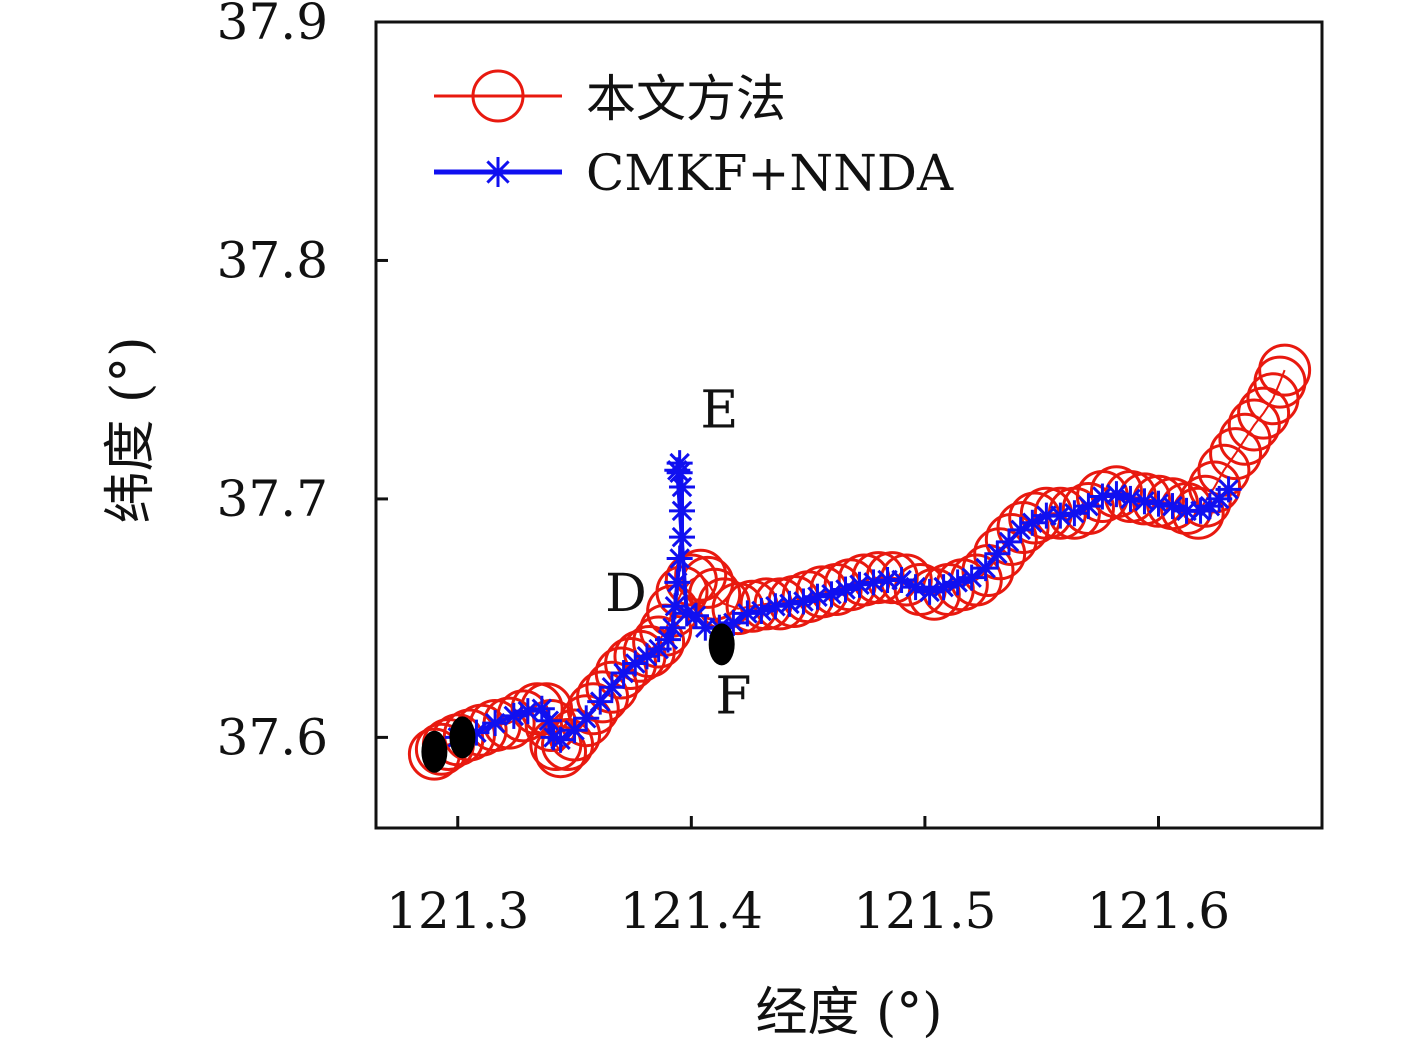 This screenshot has height=1047, width=1417. Describe the element at coordinates (924, 911) in the screenshot. I see `x-tick-label: 121.5` at that location.